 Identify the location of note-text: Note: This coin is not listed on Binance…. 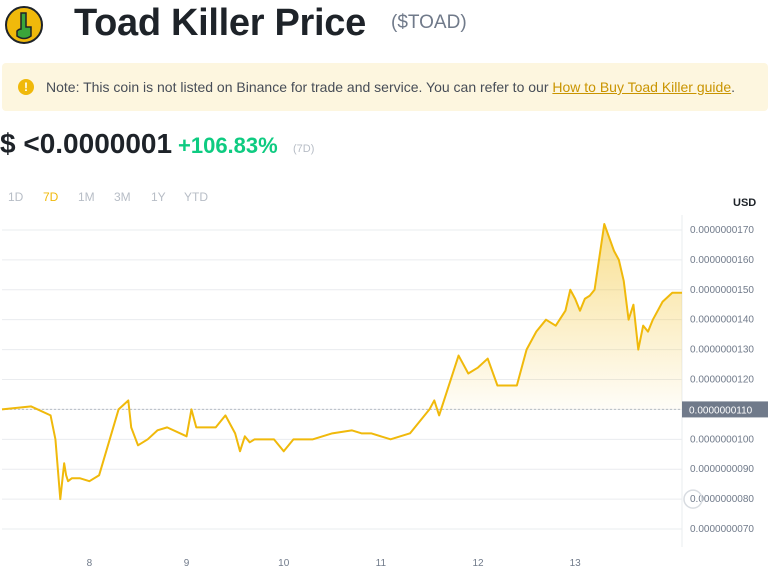
(390, 87).